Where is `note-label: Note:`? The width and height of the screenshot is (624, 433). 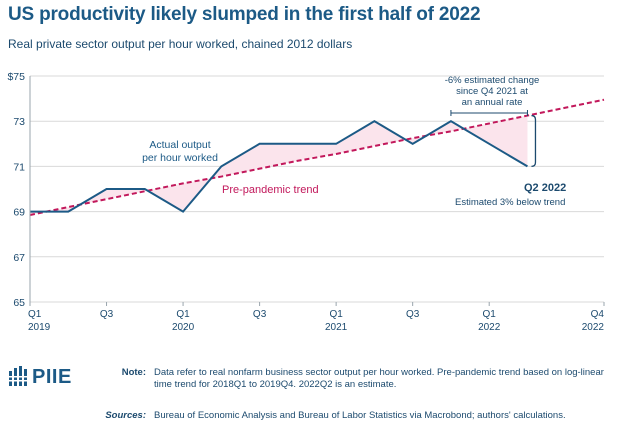 note-label: Note: is located at coordinates (133, 372).